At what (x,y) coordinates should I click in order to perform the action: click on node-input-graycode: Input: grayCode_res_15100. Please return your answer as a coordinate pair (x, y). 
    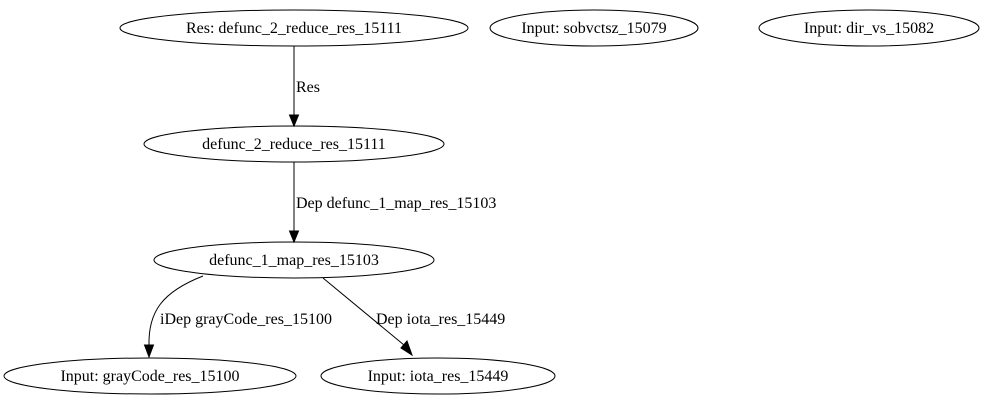
    Looking at the image, I should click on (150, 376).